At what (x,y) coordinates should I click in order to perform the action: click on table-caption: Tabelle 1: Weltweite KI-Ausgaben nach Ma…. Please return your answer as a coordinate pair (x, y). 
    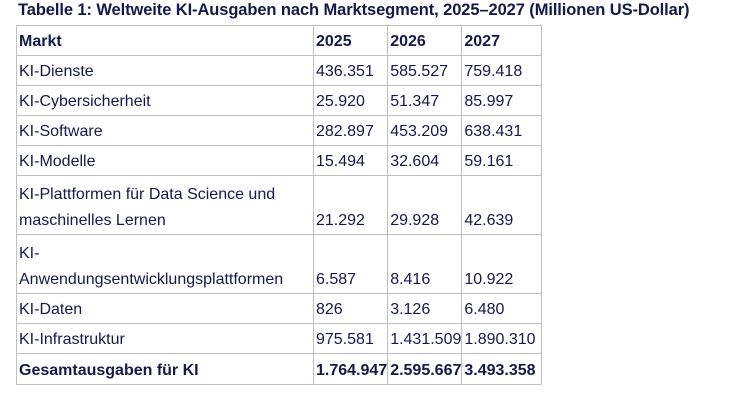
    Looking at the image, I should click on (354, 10).